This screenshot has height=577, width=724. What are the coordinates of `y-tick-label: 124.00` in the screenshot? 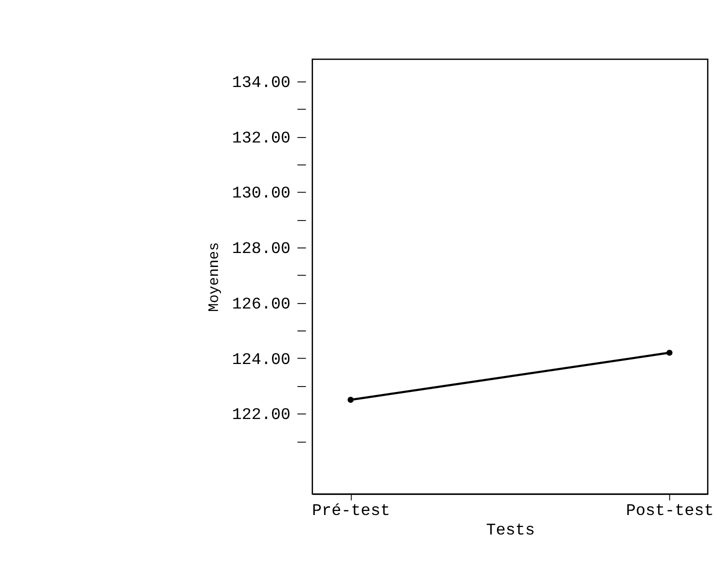 It's located at (261, 359).